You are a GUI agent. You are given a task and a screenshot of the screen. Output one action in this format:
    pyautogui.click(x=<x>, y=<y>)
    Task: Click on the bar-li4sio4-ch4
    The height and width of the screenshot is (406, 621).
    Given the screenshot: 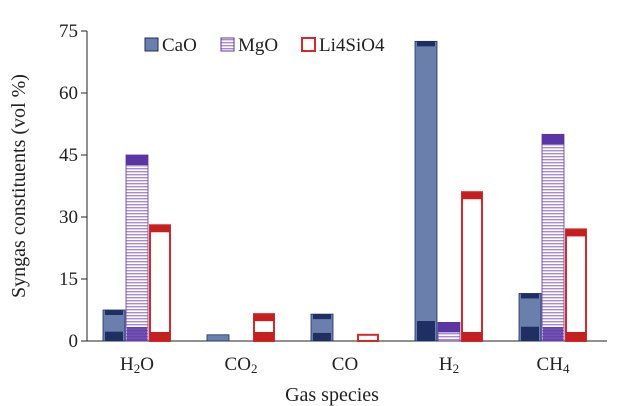 What is the action you would take?
    pyautogui.click(x=576, y=285)
    